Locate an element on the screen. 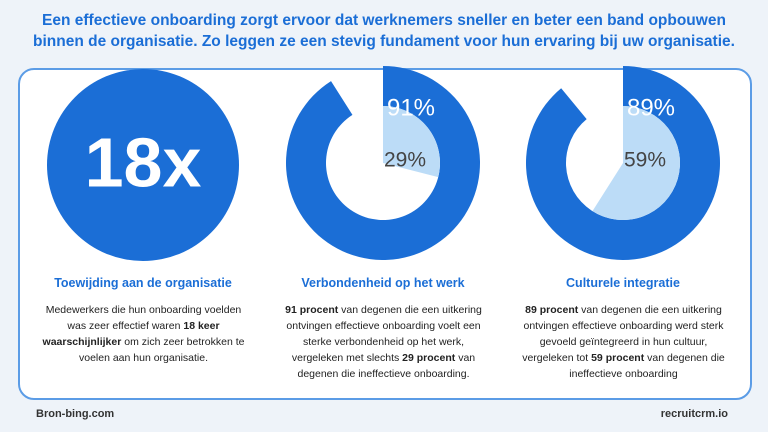 The width and height of the screenshot is (768, 432). text-run: 18 keer waarschijnlijker is located at coordinates (131, 334).